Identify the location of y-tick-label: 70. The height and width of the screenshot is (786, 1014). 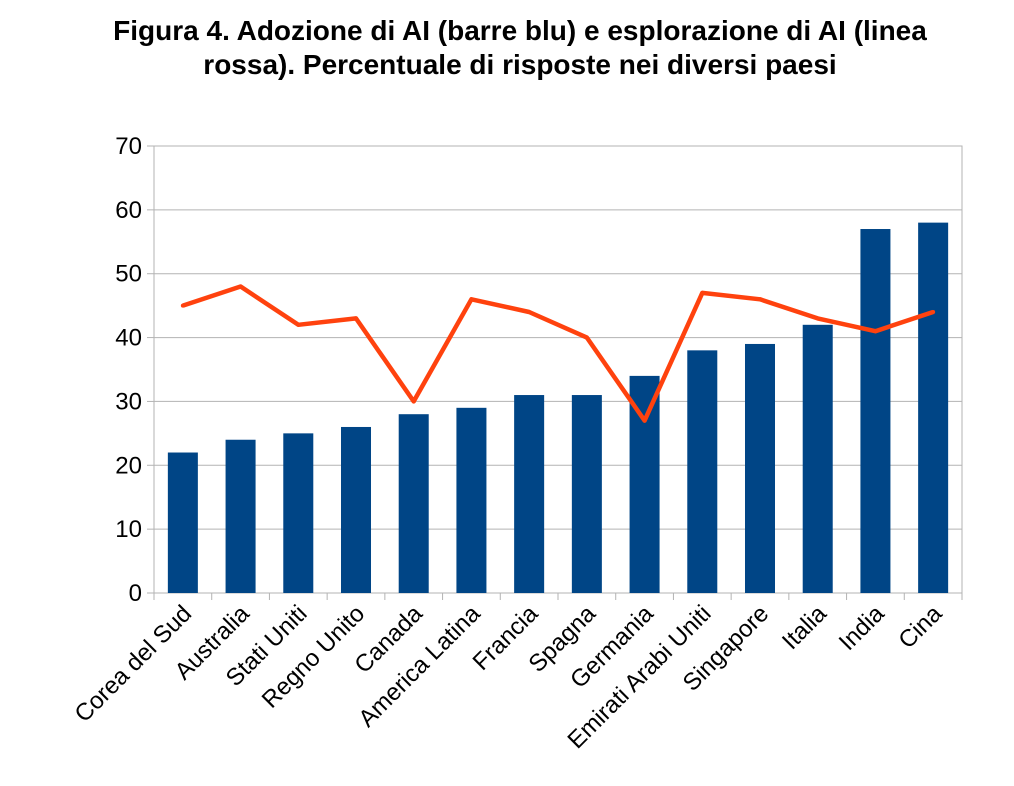
(128, 146).